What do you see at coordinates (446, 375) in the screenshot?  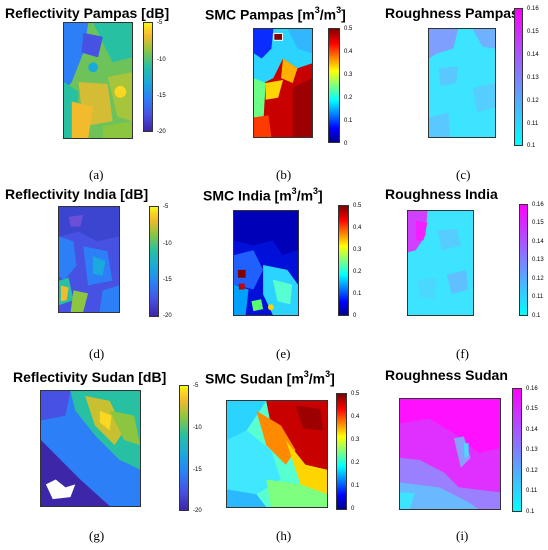 I see `panel-i-title: Roughness Sudan` at bounding box center [446, 375].